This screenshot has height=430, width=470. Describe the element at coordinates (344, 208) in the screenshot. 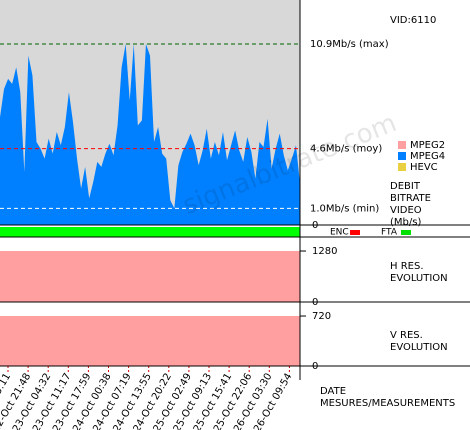

I see `reference-label: 1.0Mb/s (min)` at that location.